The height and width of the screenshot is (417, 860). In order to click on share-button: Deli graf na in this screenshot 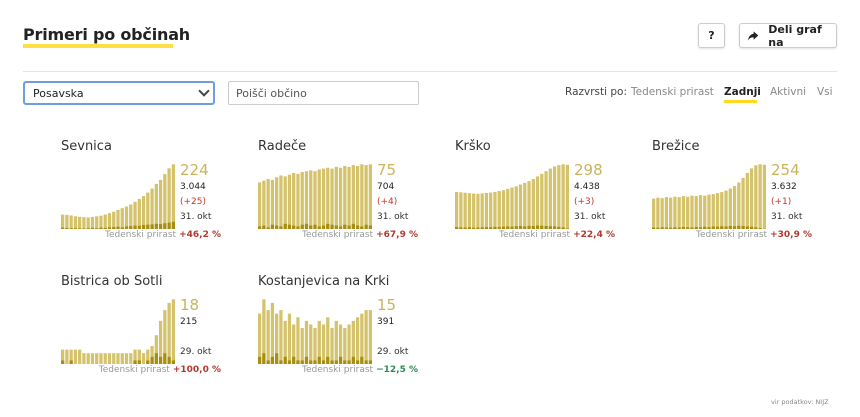, I will do `click(788, 35)`.